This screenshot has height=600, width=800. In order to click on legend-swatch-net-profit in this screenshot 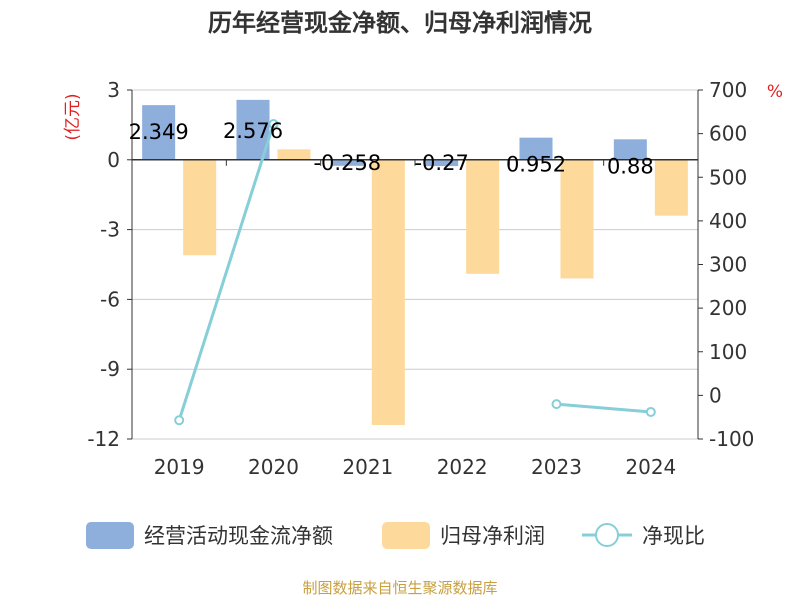, I will do `click(406, 535)`.